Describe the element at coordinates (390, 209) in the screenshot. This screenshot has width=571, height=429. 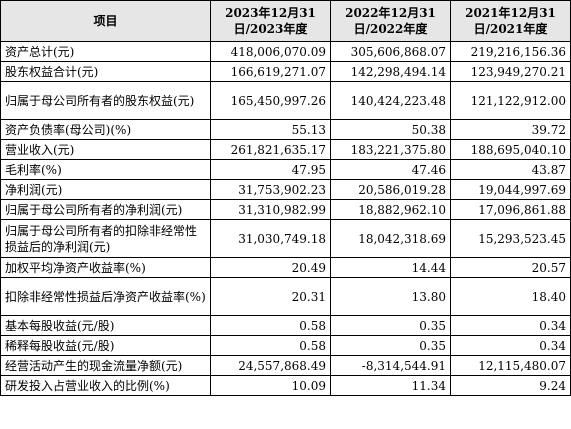
I see `value-2022: 18,882,962.10` at that location.